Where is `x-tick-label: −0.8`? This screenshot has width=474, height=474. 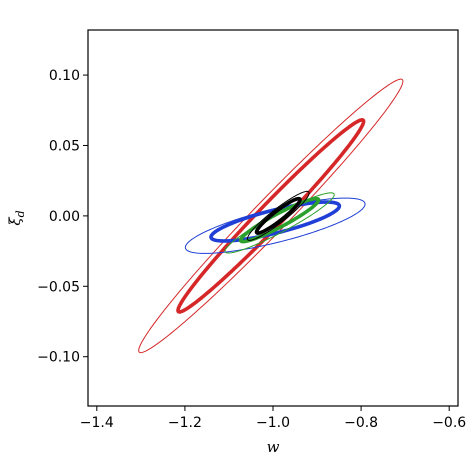 x-tick-label: −0.8 is located at coordinates (361, 423).